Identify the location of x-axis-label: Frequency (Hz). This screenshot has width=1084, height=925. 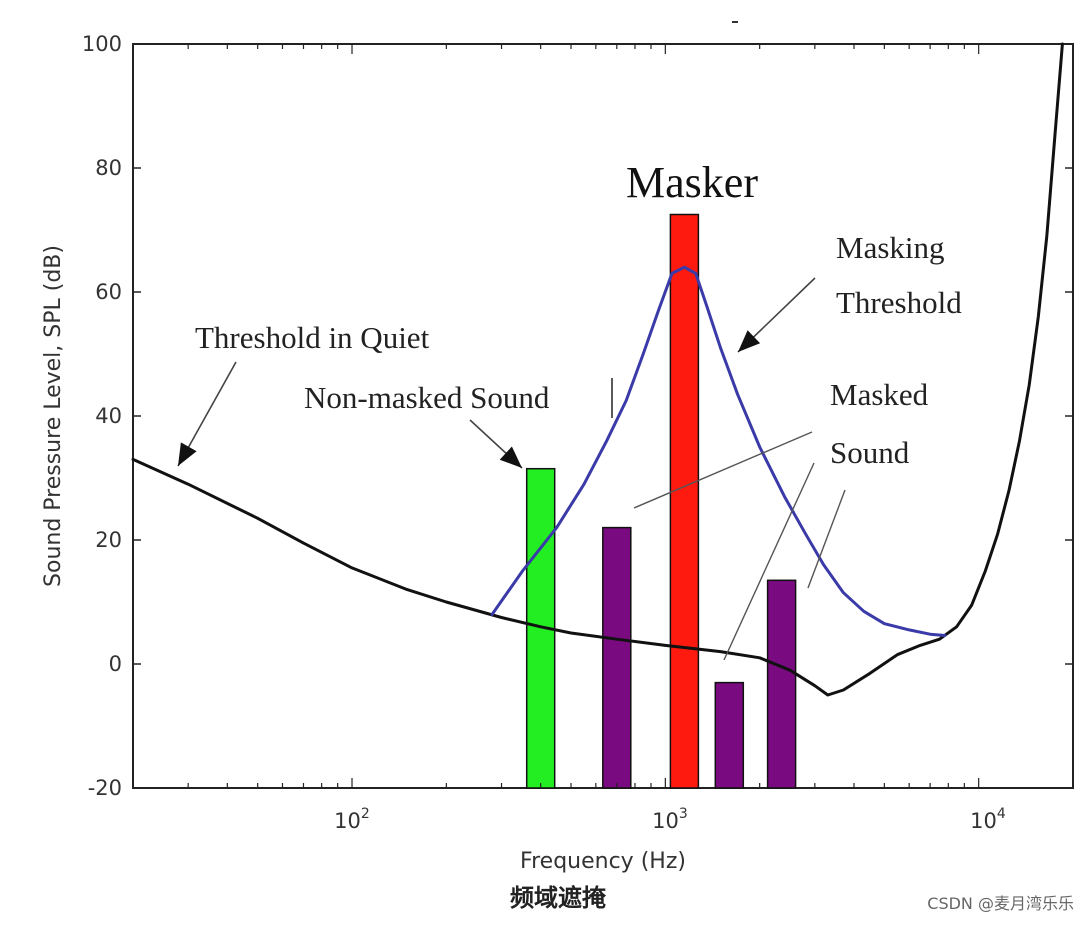
(603, 861).